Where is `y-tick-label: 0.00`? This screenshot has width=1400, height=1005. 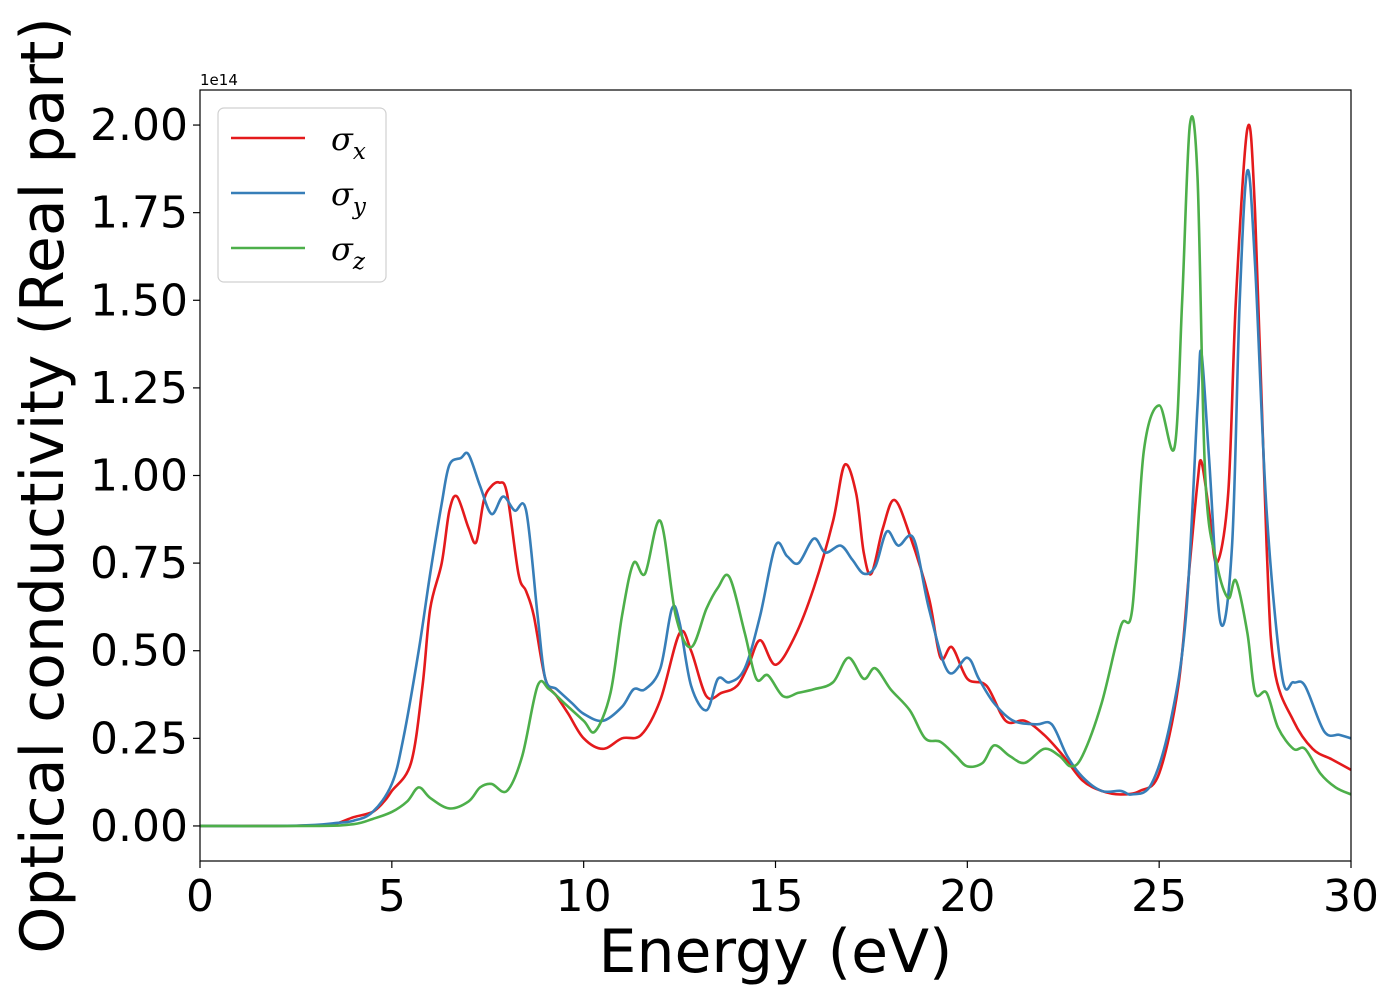
y-tick-label: 0.00 is located at coordinates (139, 826).